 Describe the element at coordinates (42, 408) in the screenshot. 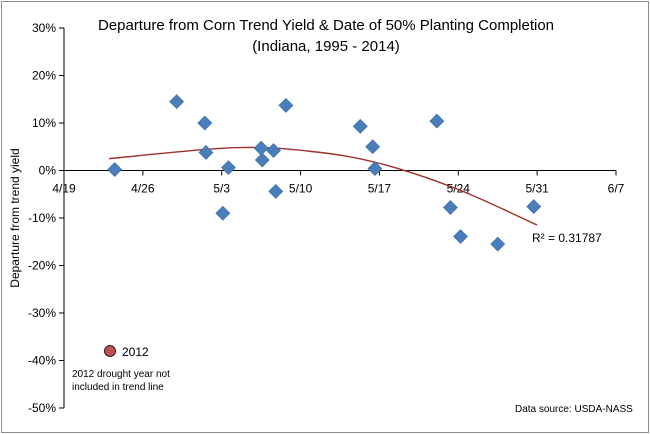

I see `y-tick-label: -50%` at that location.